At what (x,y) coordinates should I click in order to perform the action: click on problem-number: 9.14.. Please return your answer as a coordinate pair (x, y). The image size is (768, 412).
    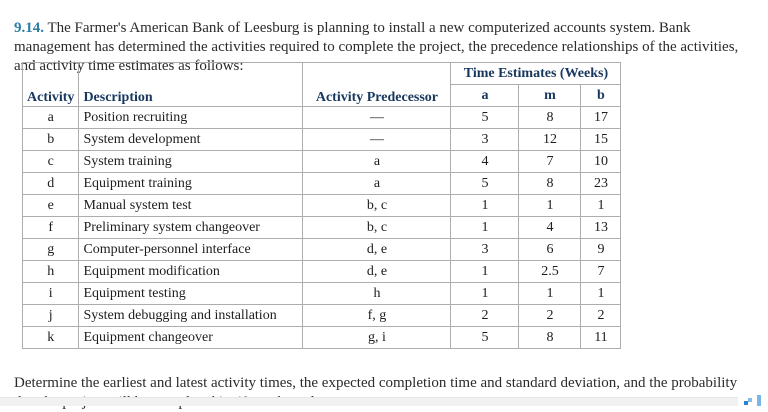
    Looking at the image, I should click on (29, 28).